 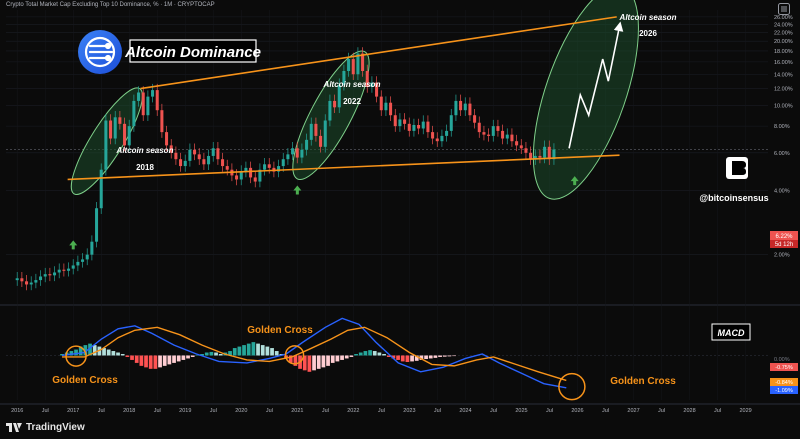 What do you see at coordinates (782, 154) in the screenshot?
I see `price-tick-label: 6.00%` at bounding box center [782, 154].